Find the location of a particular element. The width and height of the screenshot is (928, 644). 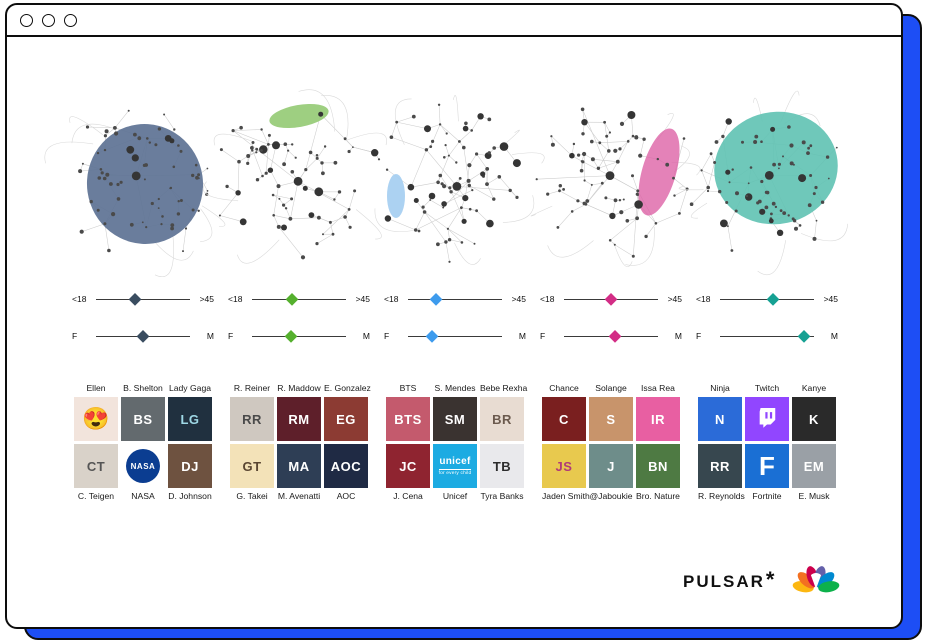

profile-avatar: JC is located at coordinates (408, 466).